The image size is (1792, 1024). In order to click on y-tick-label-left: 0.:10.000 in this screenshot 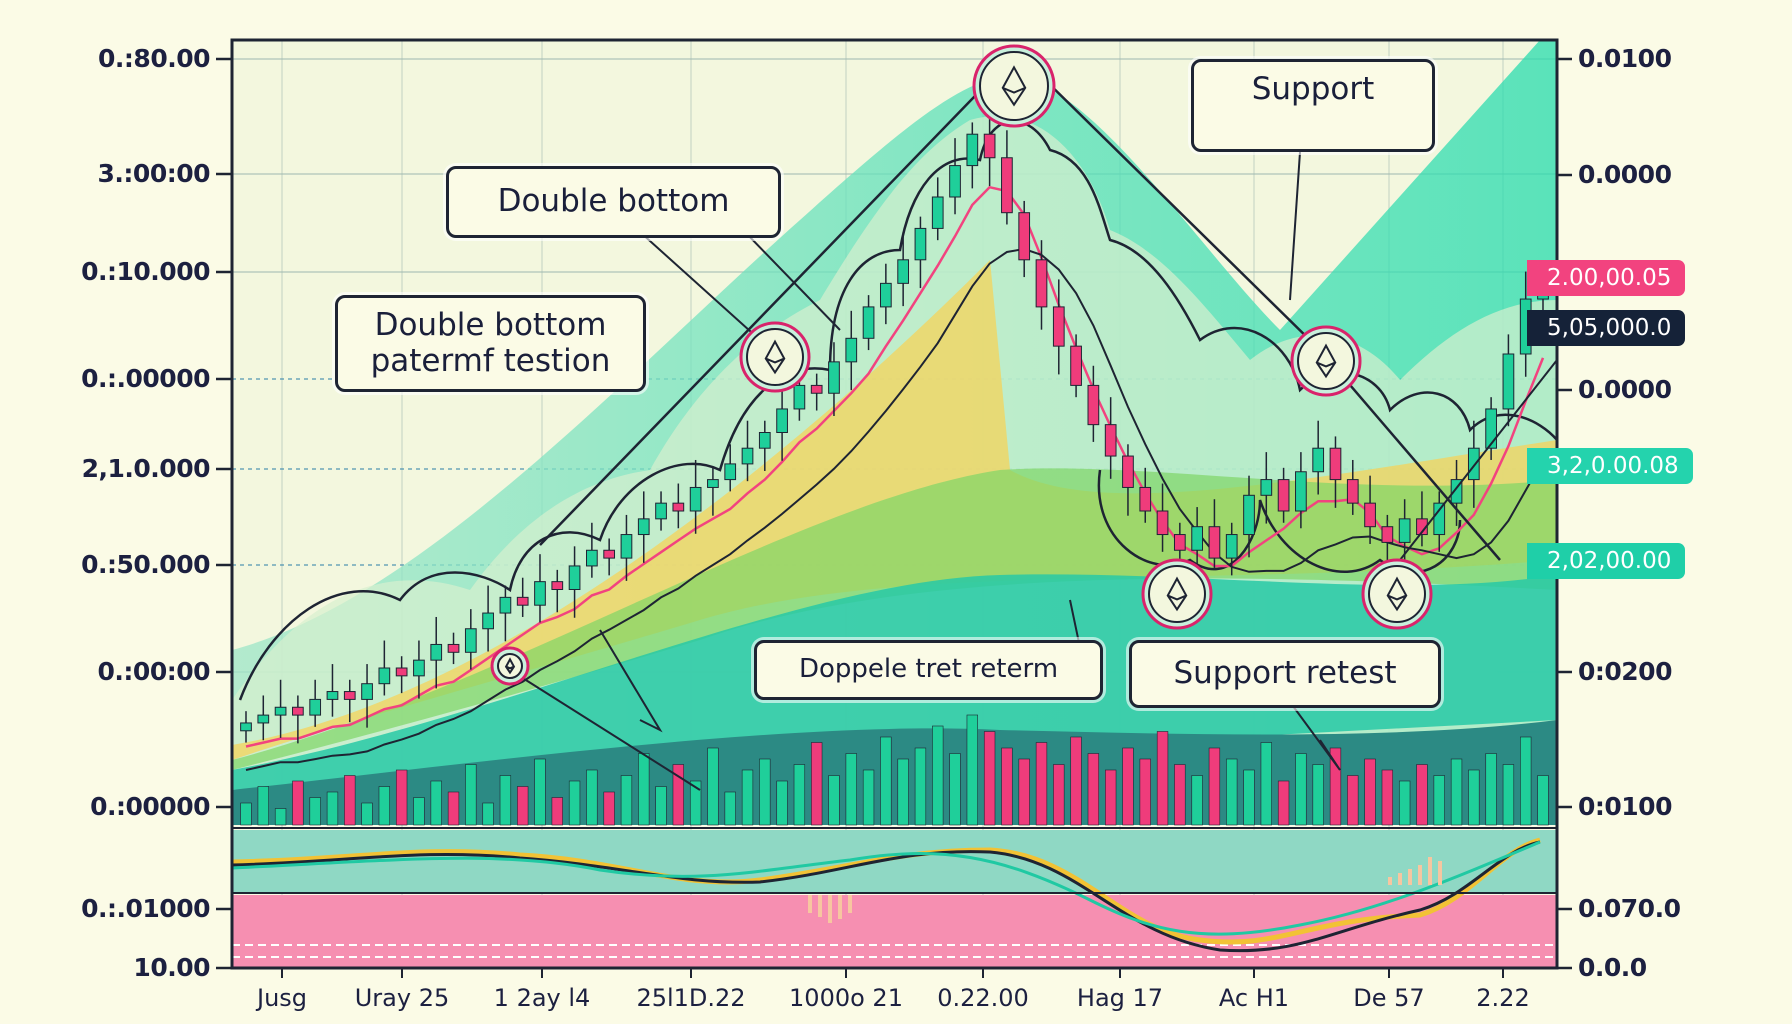, I will do `click(145, 271)`.